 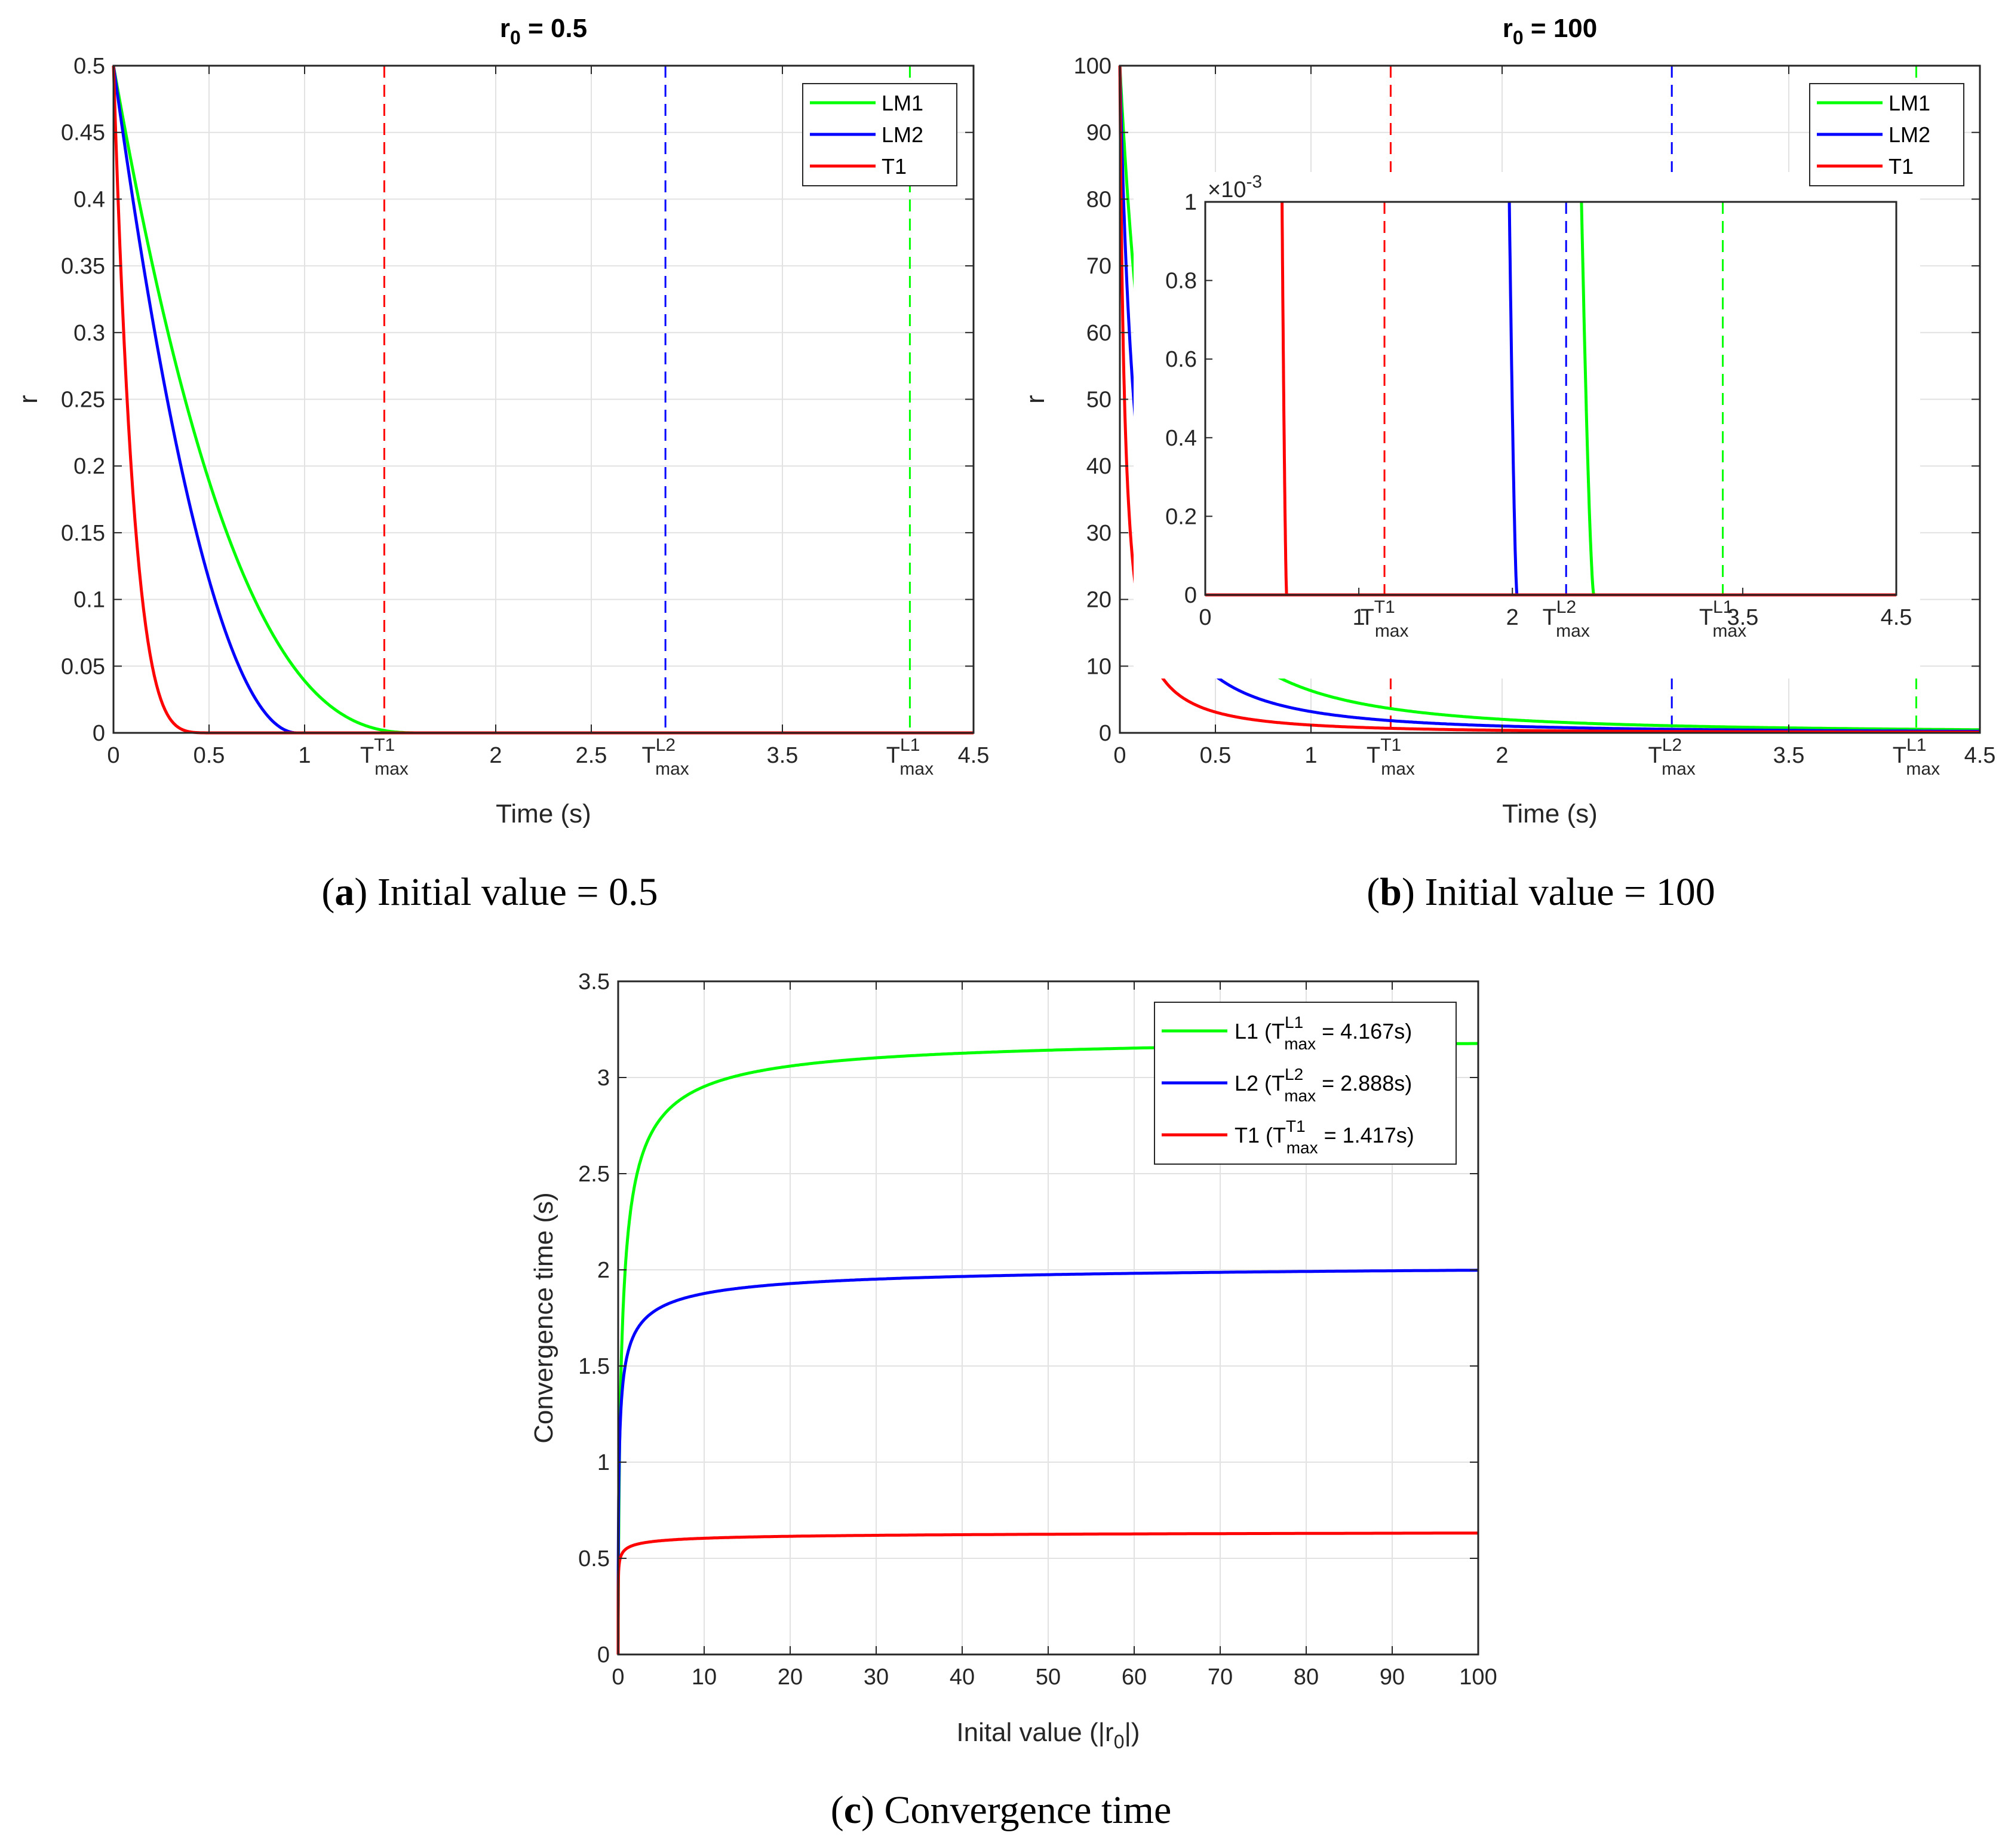 I want to click on b-legend, so click(x=1886, y=134).